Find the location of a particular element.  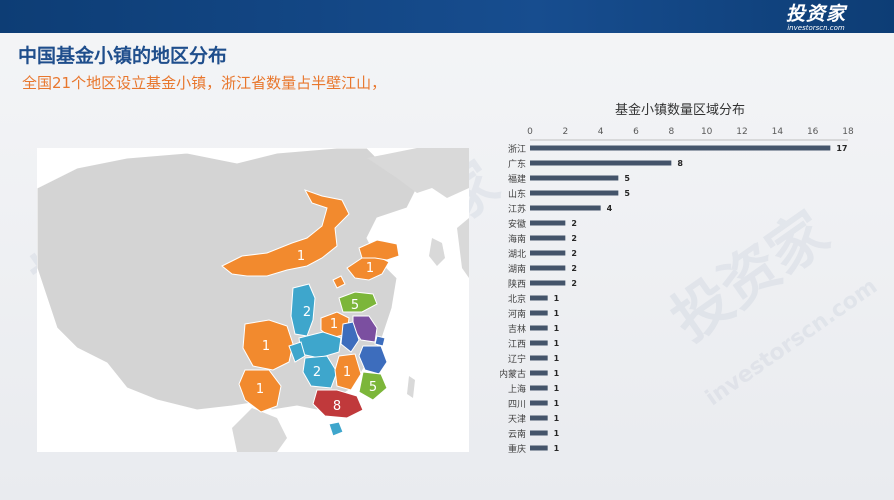

value-label: 5 is located at coordinates (627, 178).